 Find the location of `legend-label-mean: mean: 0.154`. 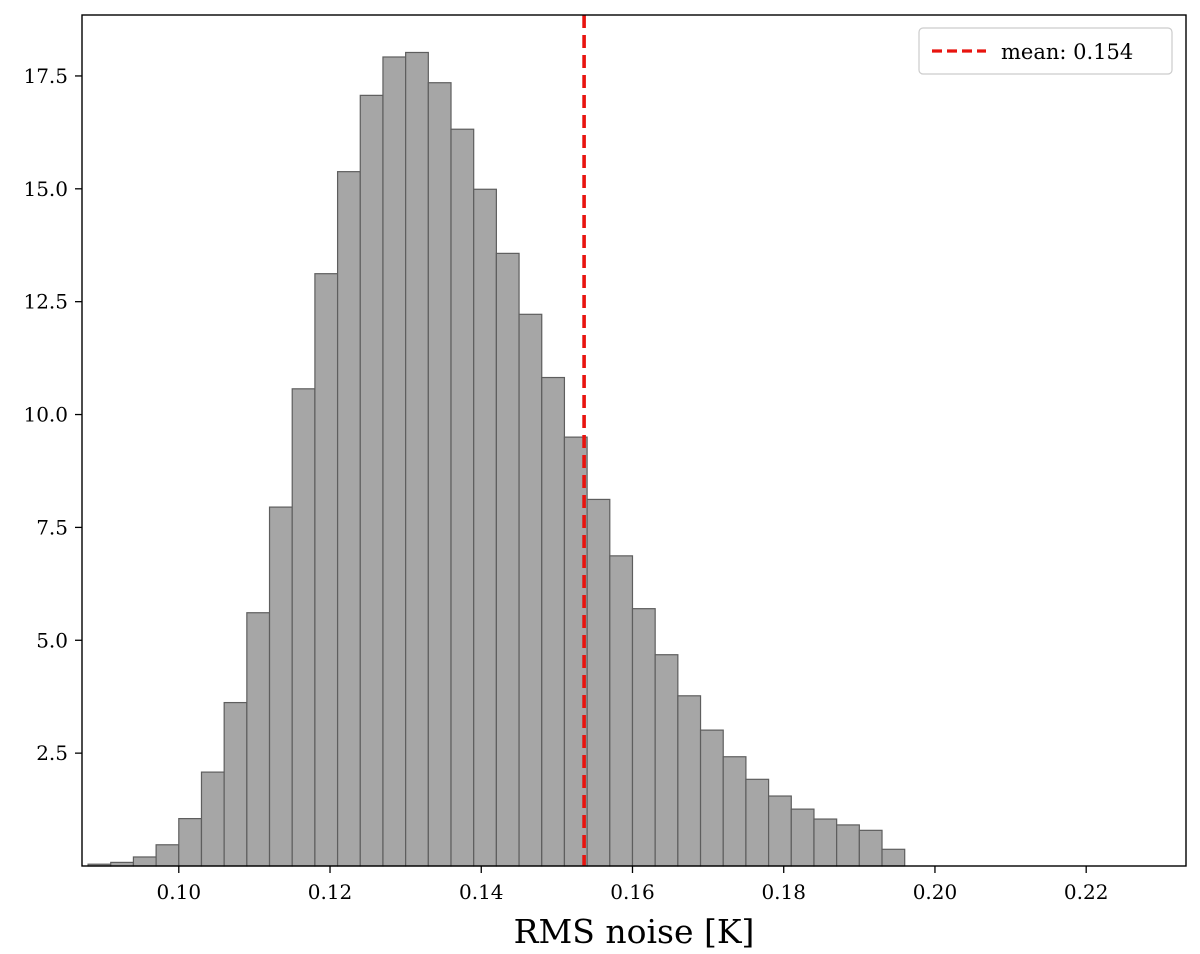

legend-label-mean: mean: 0.154 is located at coordinates (1067, 52).